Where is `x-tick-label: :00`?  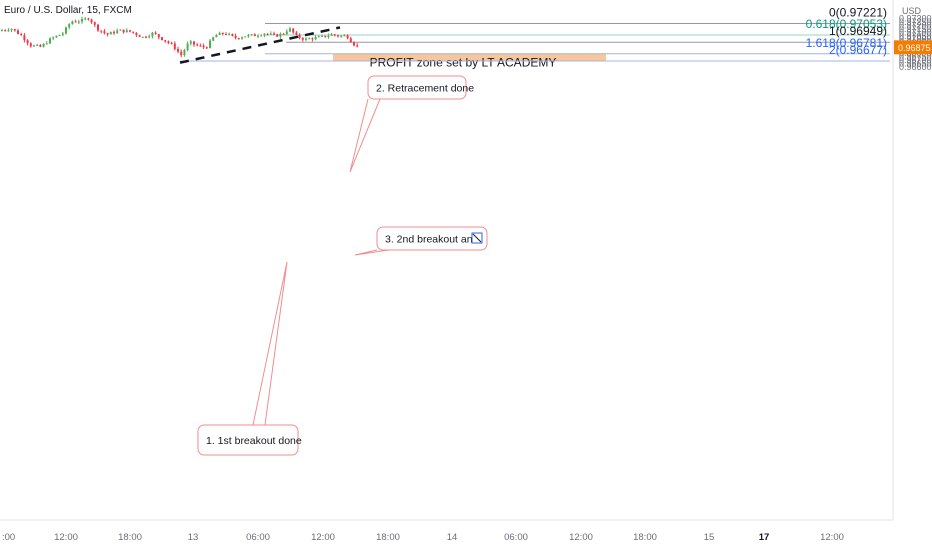 x-tick-label: :00 is located at coordinates (8, 537).